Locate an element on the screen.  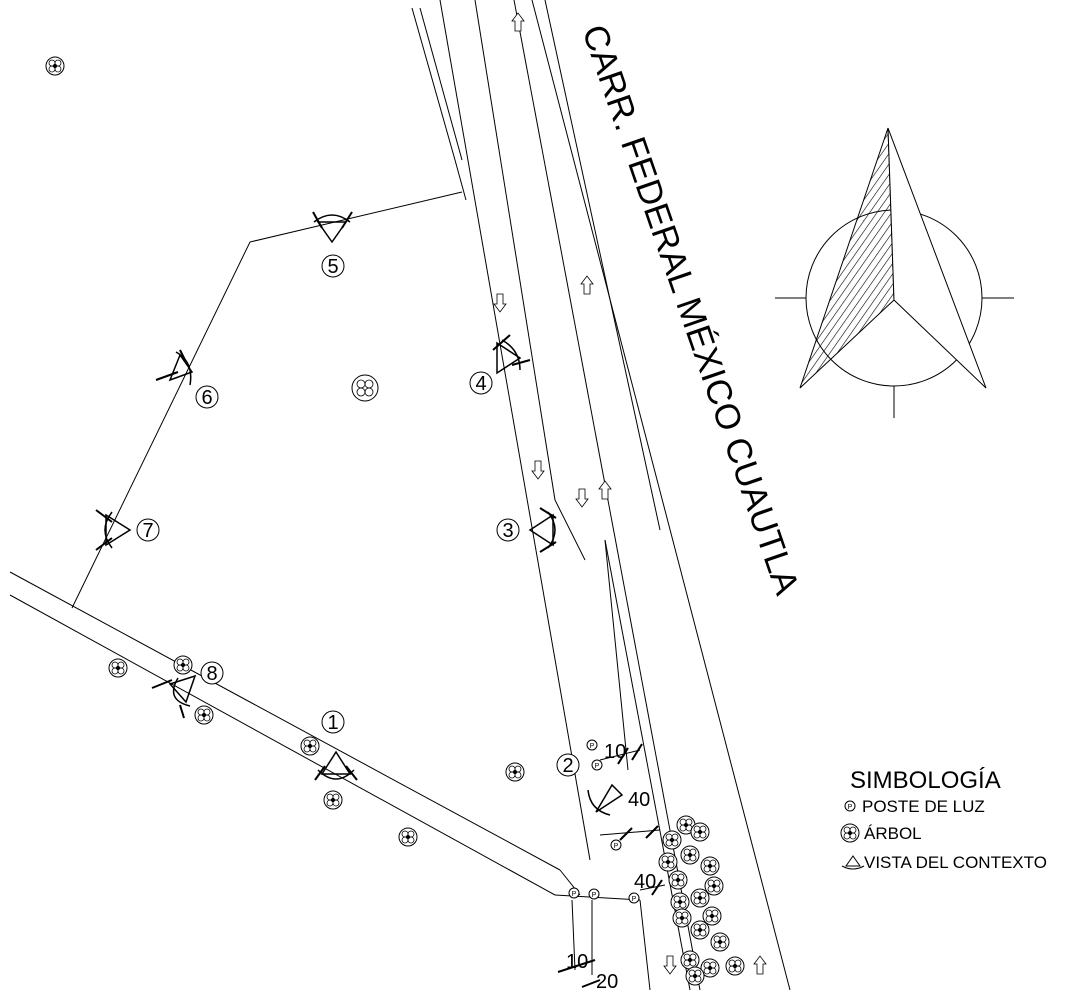
road-label: CARR. FEDERAL MÉXICO CUAUTLA is located at coordinates (690, 310).